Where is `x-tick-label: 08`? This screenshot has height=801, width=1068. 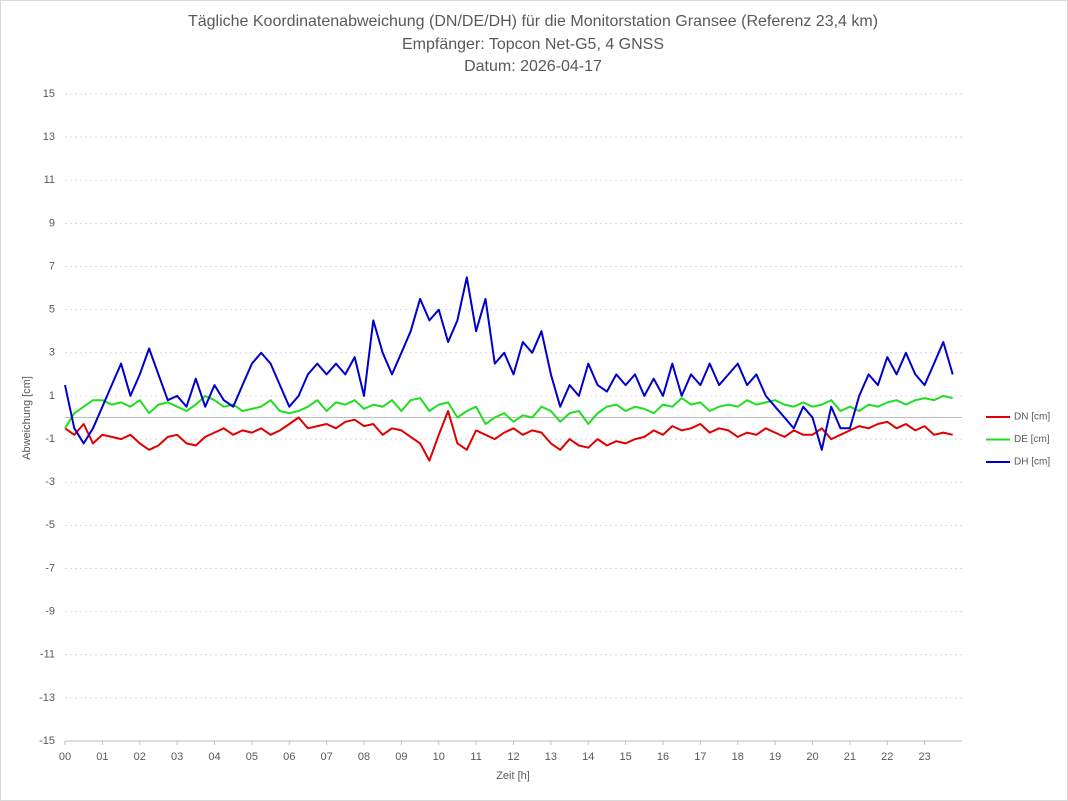
x-tick-label: 08 is located at coordinates (364, 757).